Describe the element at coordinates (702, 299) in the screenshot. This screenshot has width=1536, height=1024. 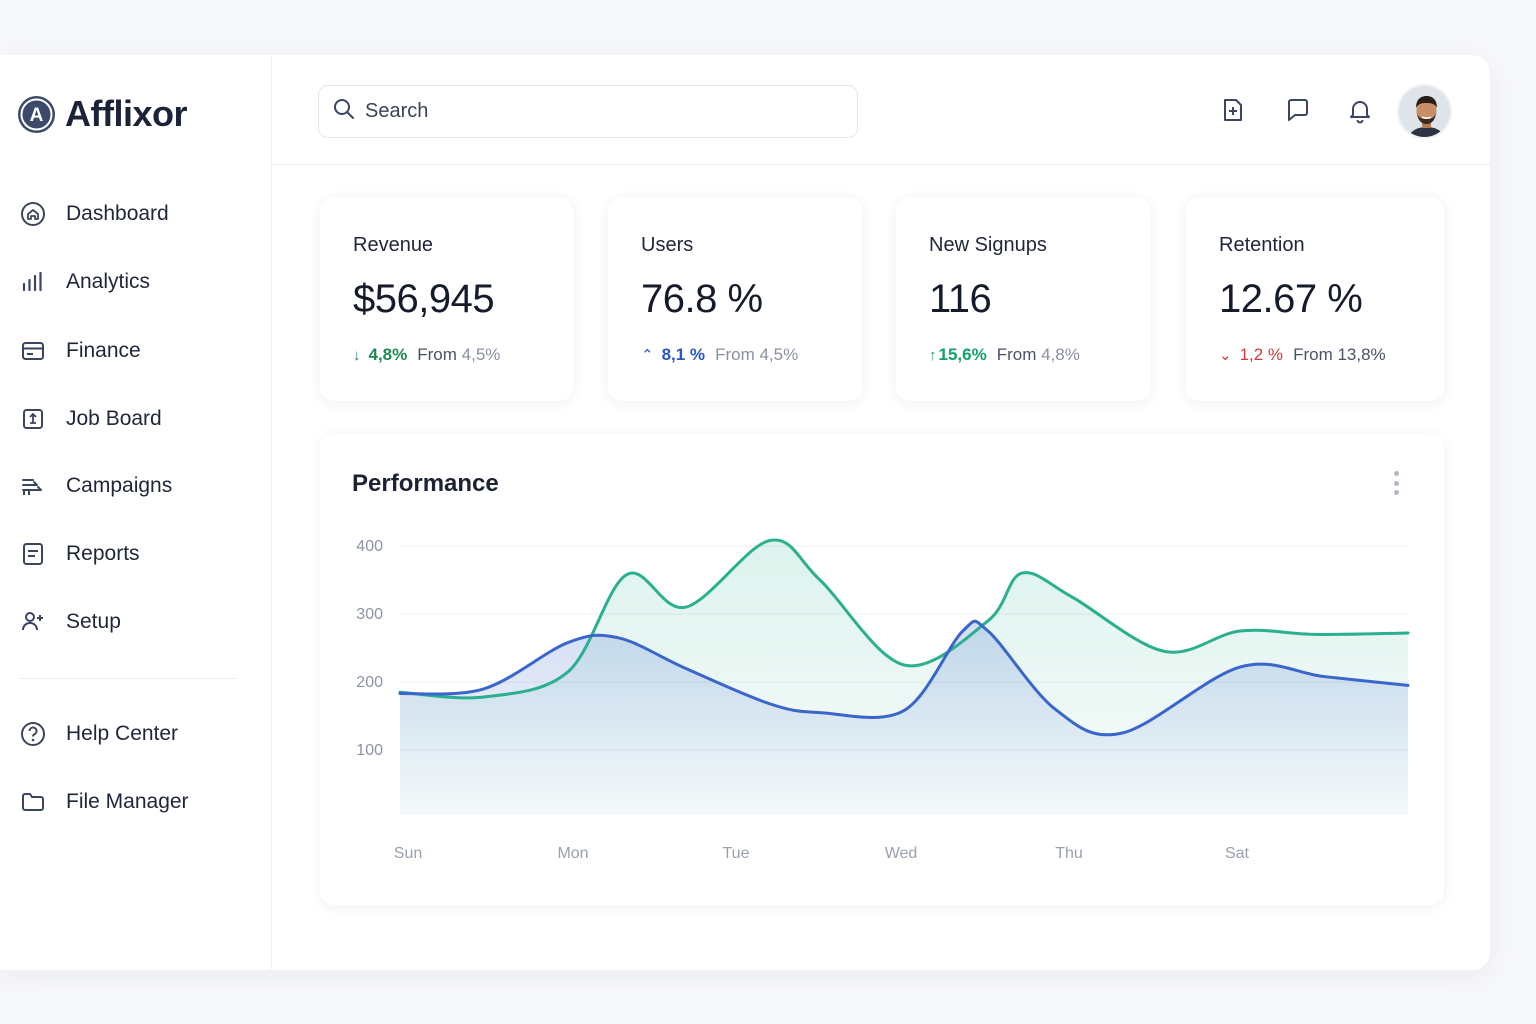
I see `stat-value: 76.8 %` at that location.